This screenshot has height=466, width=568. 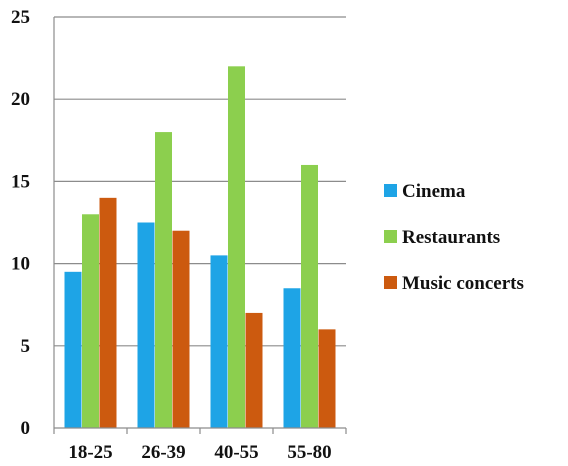 I want to click on legend: Cinema Restaurants Music concerts, so click(x=454, y=237).